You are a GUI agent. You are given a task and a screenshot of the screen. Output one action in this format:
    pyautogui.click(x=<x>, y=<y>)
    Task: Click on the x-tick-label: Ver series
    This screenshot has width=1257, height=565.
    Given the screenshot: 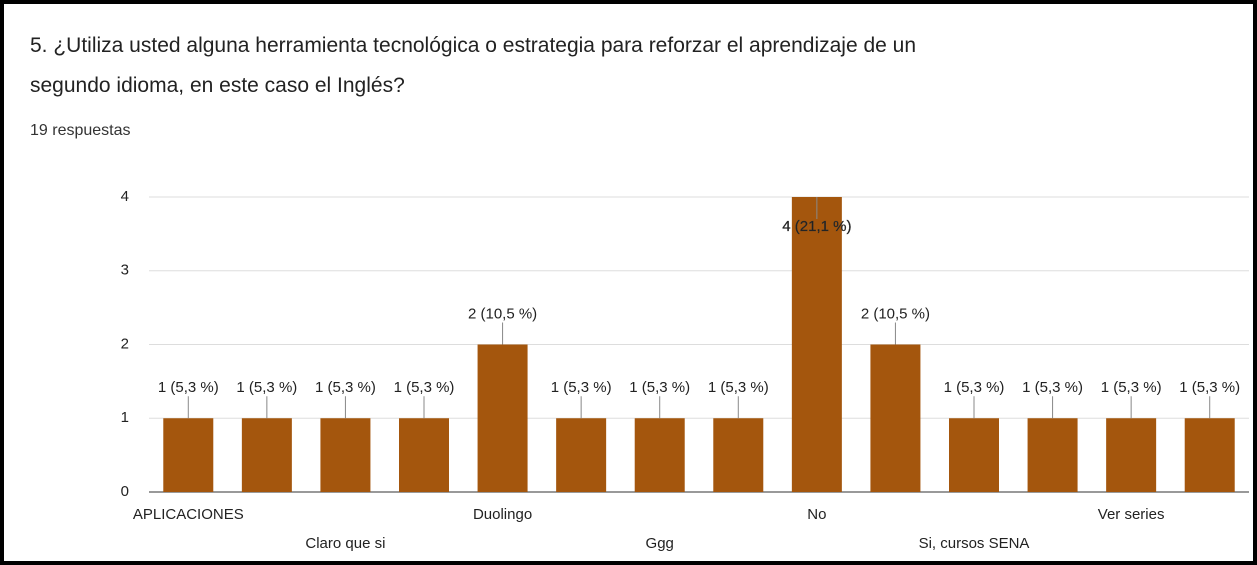 What is the action you would take?
    pyautogui.click(x=1131, y=514)
    